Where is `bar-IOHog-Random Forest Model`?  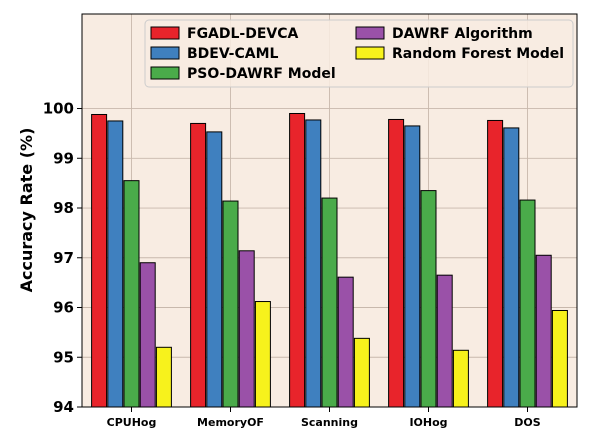
bar-IOHog-Random Forest Model is located at coordinates (460, 378).